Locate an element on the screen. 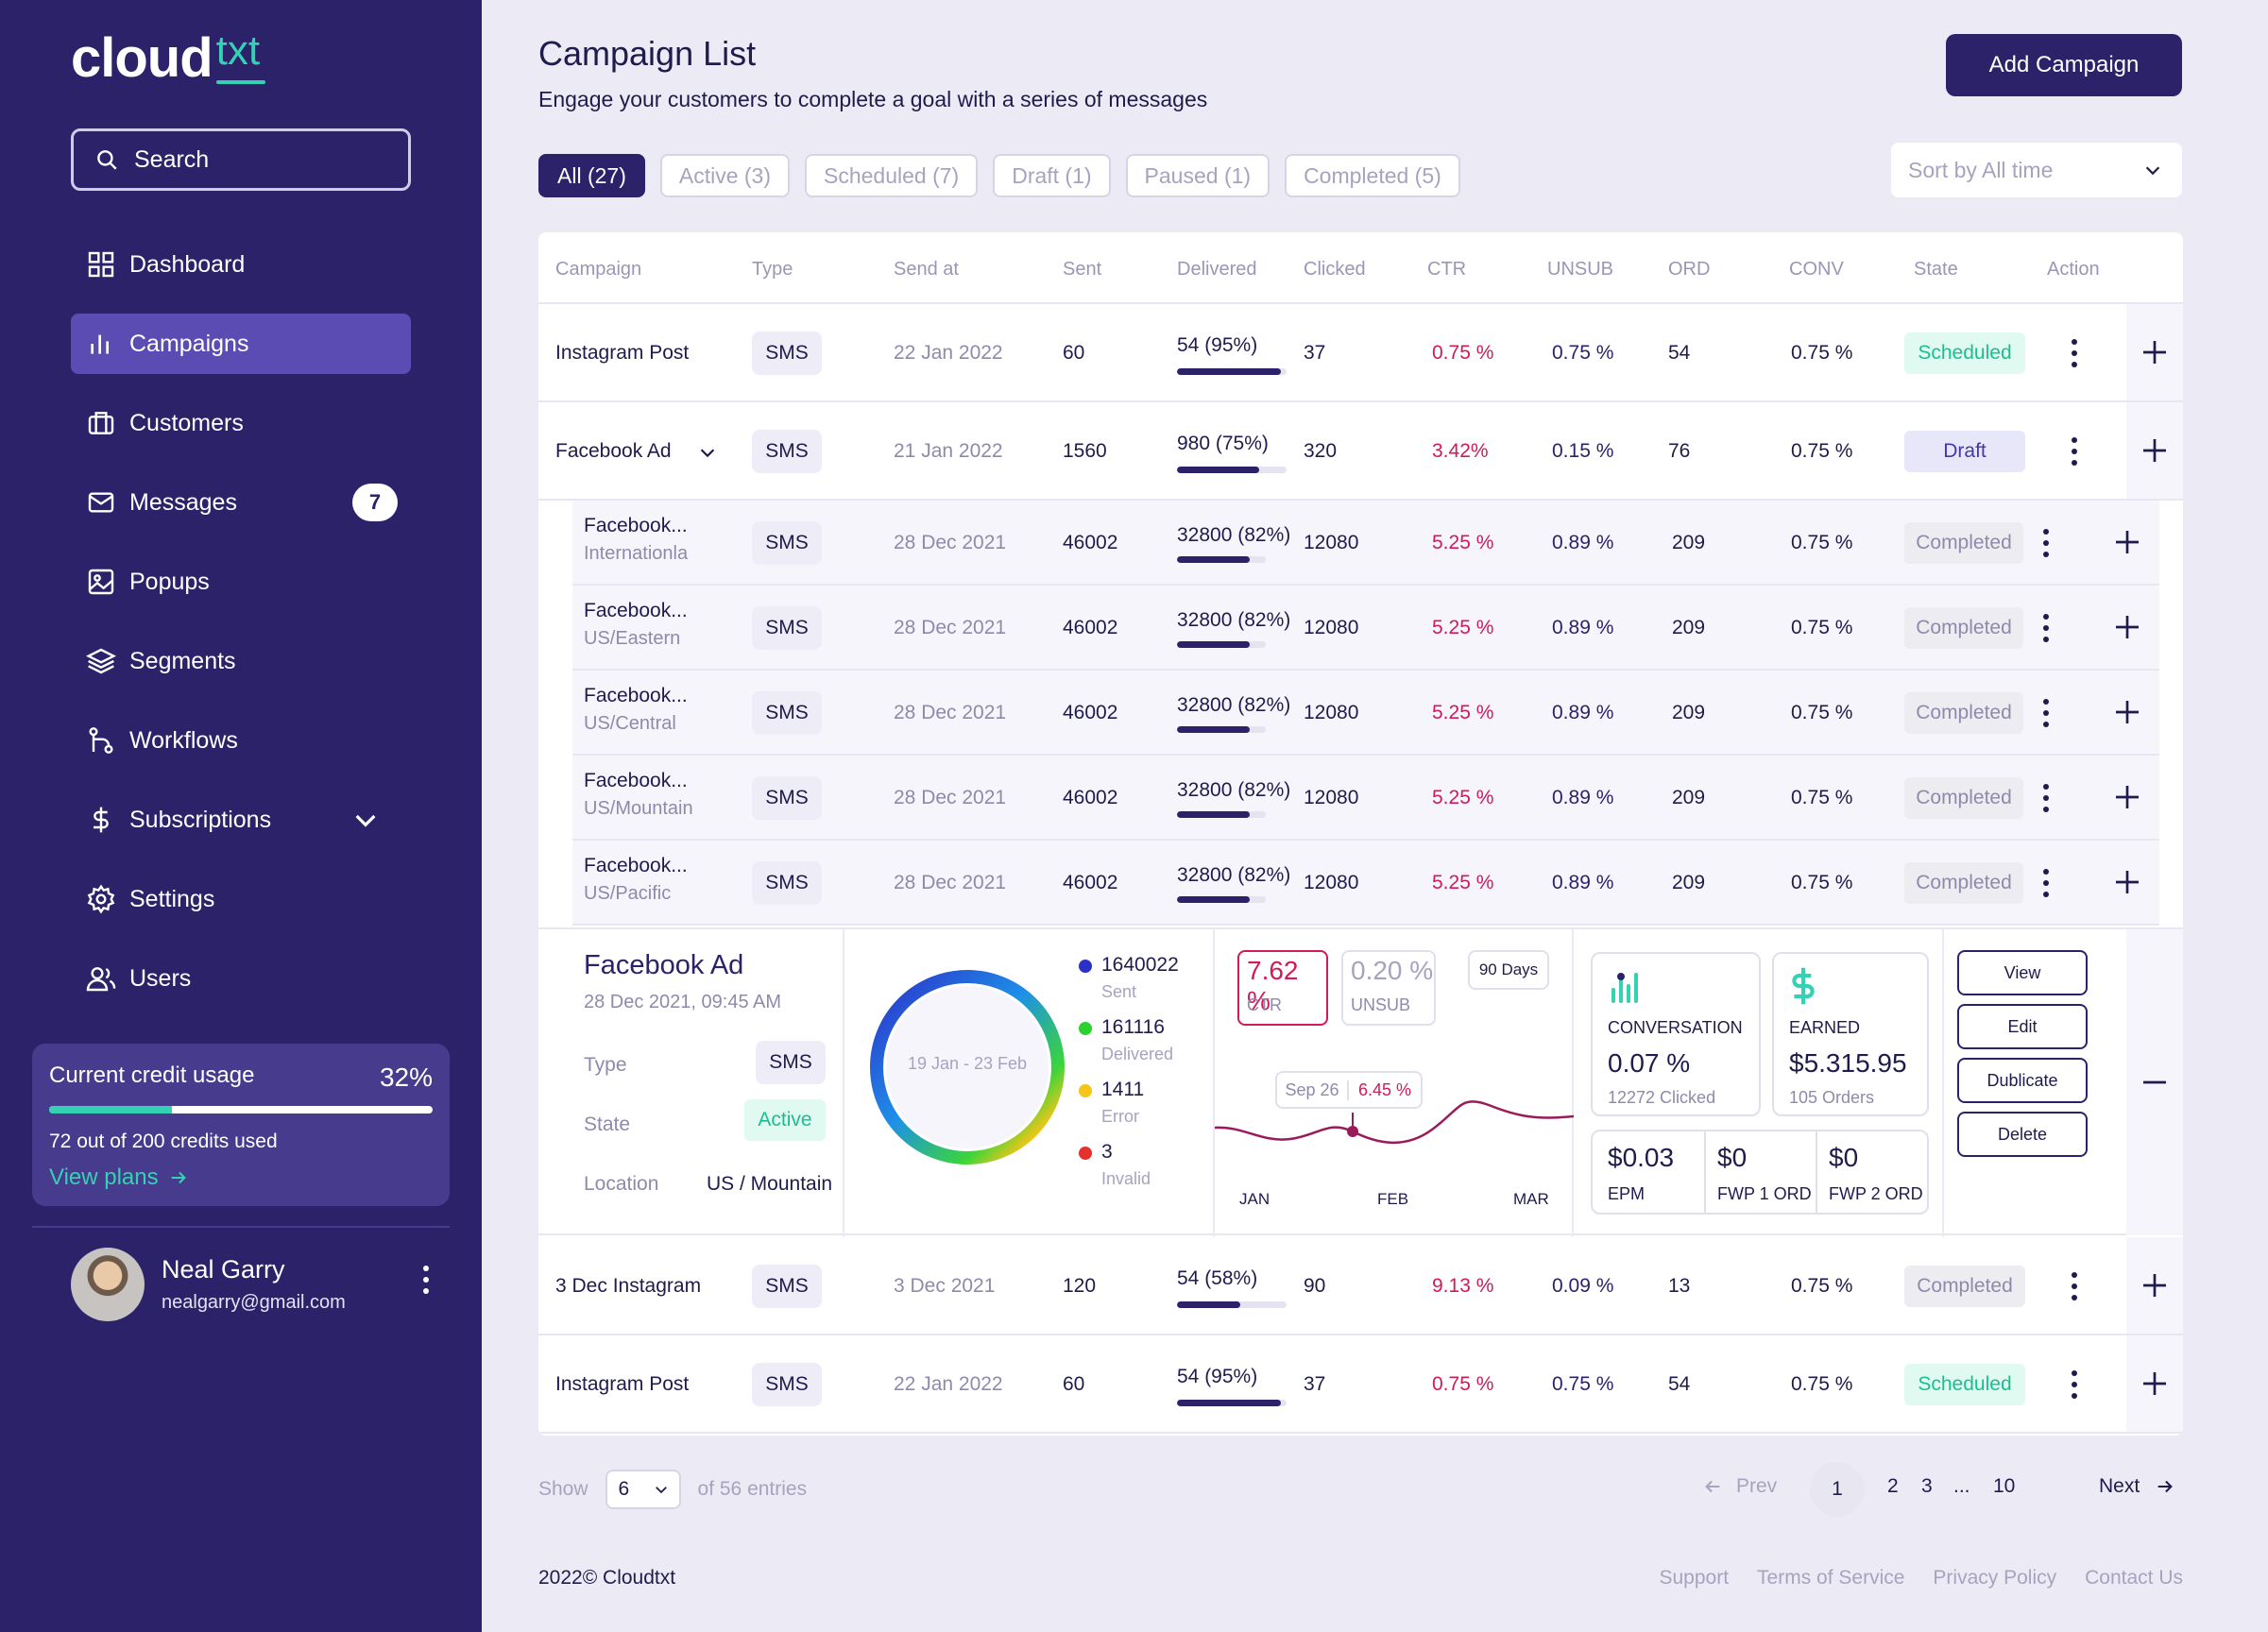  sidebar-item-subscriptions: Subscriptions is located at coordinates (241, 820).